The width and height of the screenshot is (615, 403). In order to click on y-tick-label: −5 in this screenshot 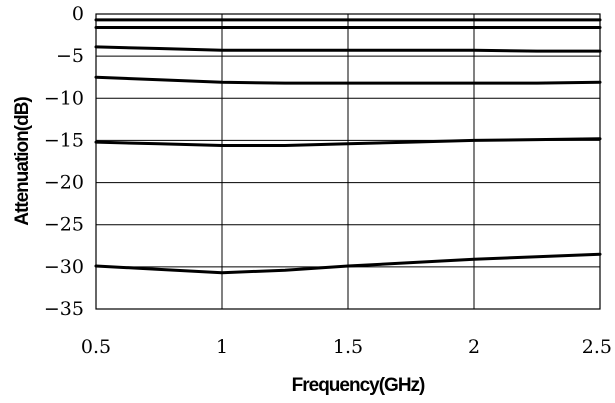, I will do `click(70, 56)`.